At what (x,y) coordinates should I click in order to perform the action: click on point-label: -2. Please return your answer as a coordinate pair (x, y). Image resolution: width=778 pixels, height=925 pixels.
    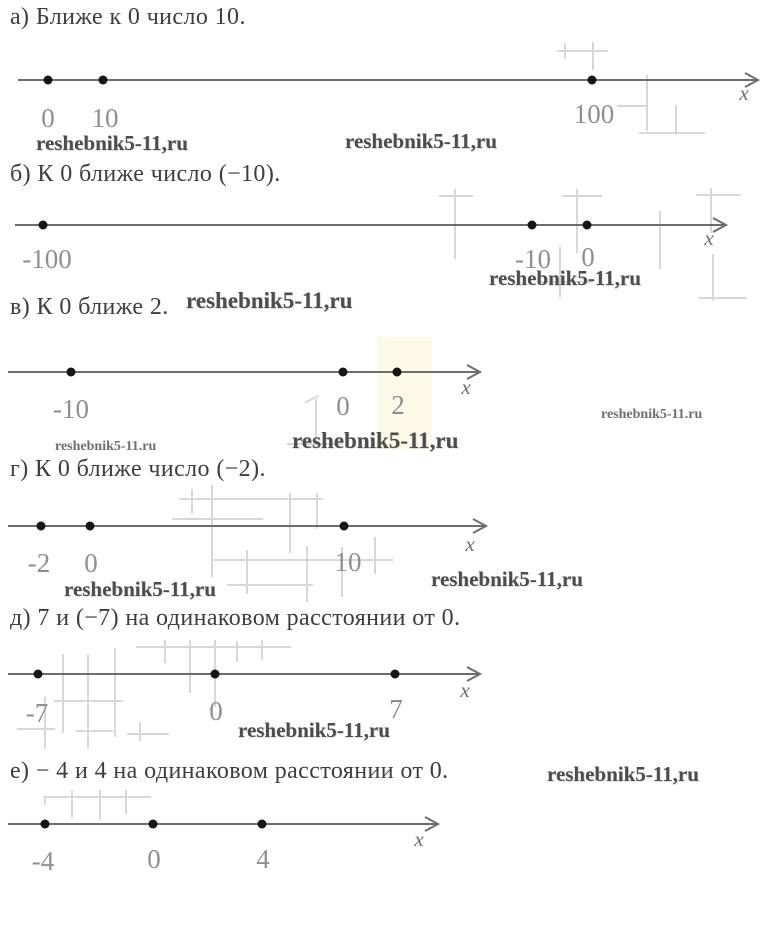
    Looking at the image, I should click on (39, 563).